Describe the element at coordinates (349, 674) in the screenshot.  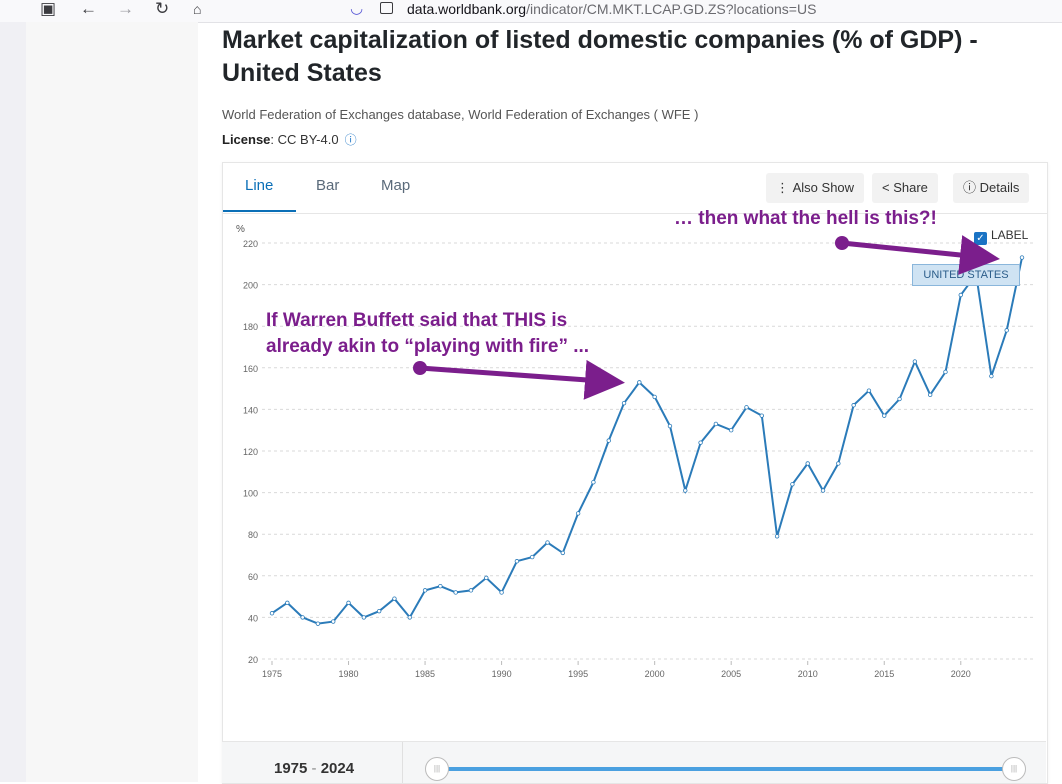
I see `x-tick-label: 1980` at that location.